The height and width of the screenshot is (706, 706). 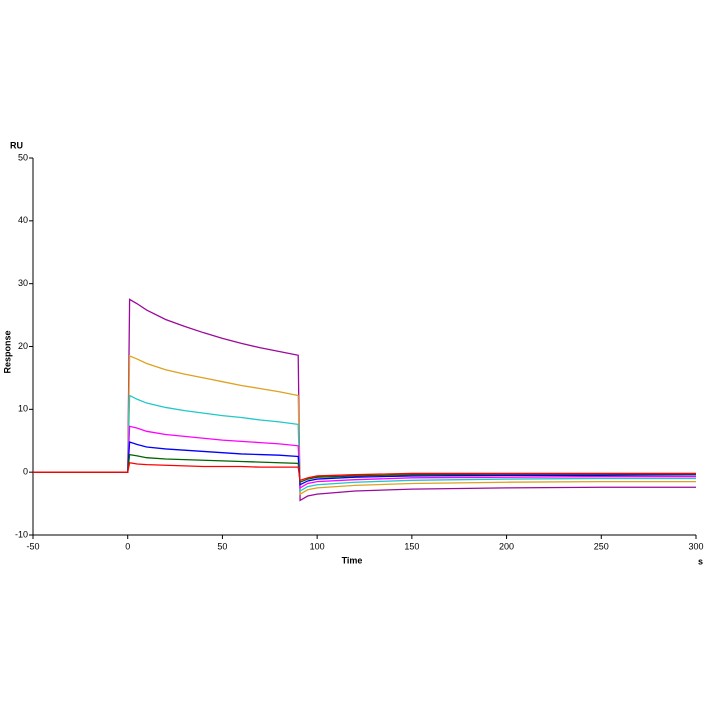 What do you see at coordinates (317, 546) in the screenshot?
I see `x-tick-label: 100` at bounding box center [317, 546].